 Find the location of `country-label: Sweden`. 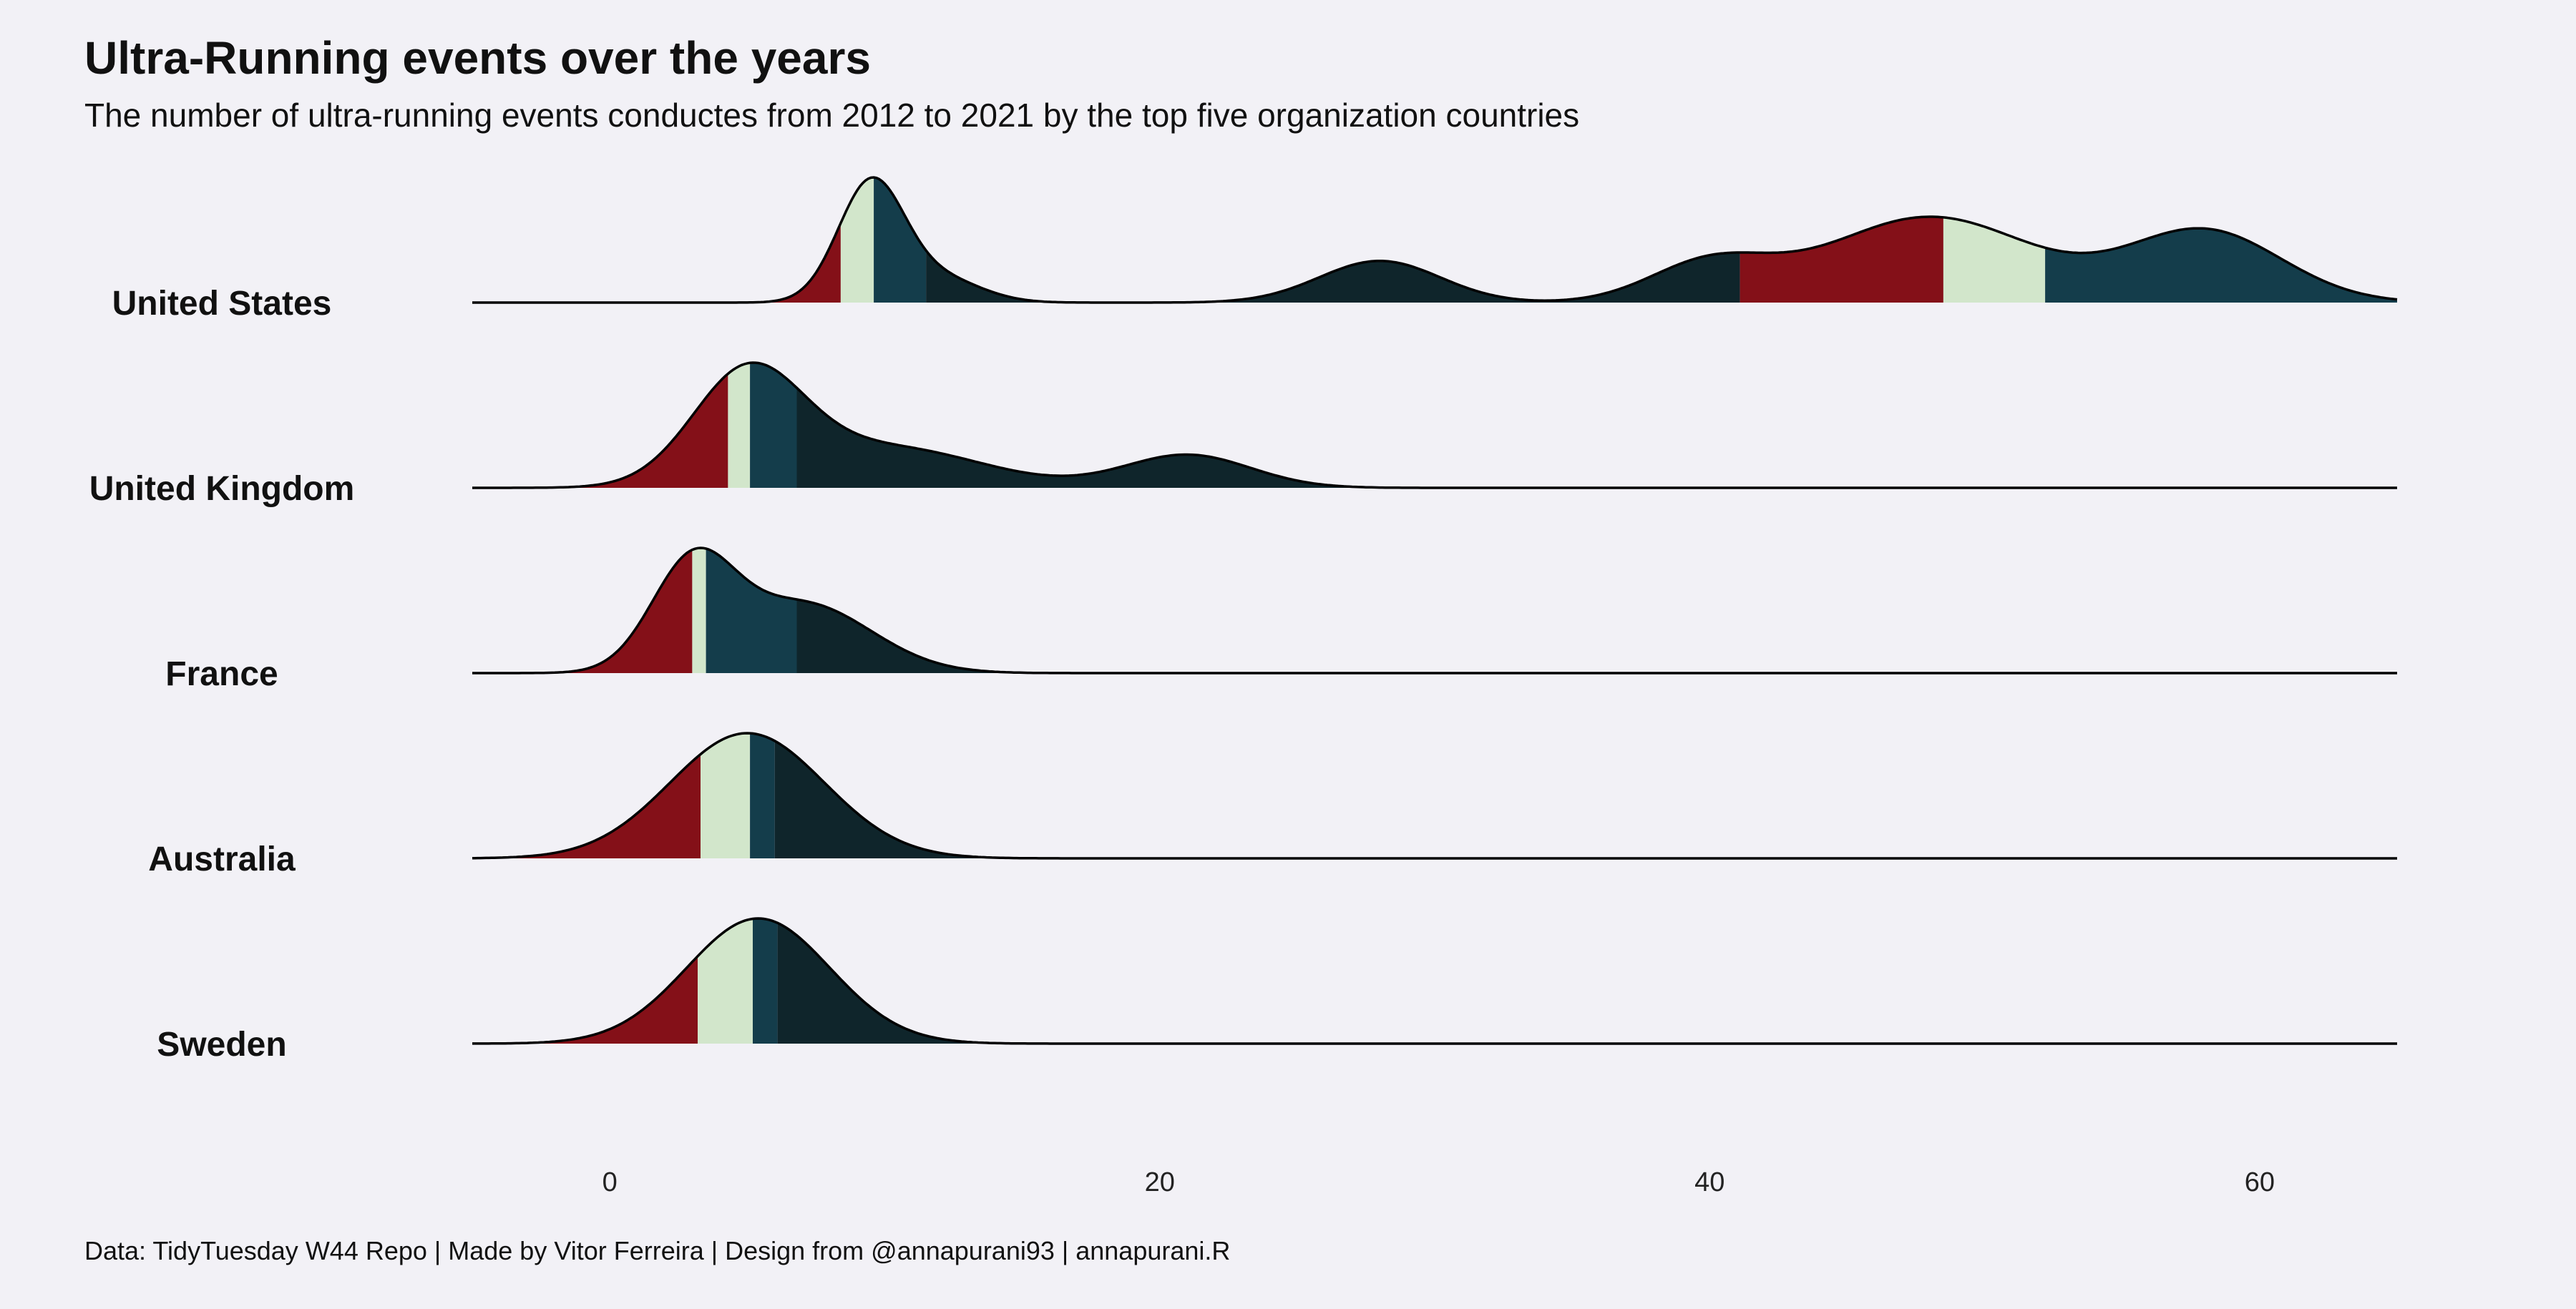

country-label: Sweden is located at coordinates (221, 1045).